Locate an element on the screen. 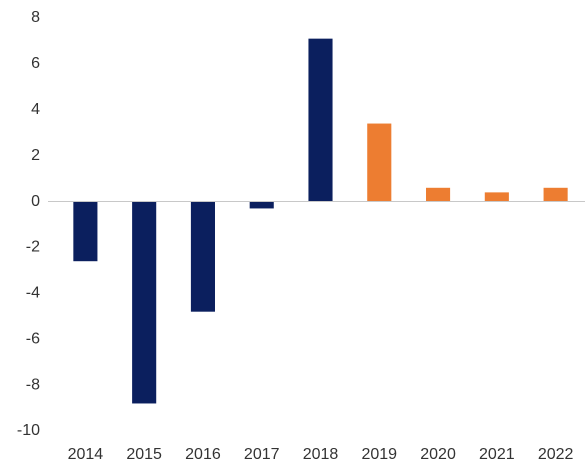  x-tick-label: 2018 is located at coordinates (321, 454).